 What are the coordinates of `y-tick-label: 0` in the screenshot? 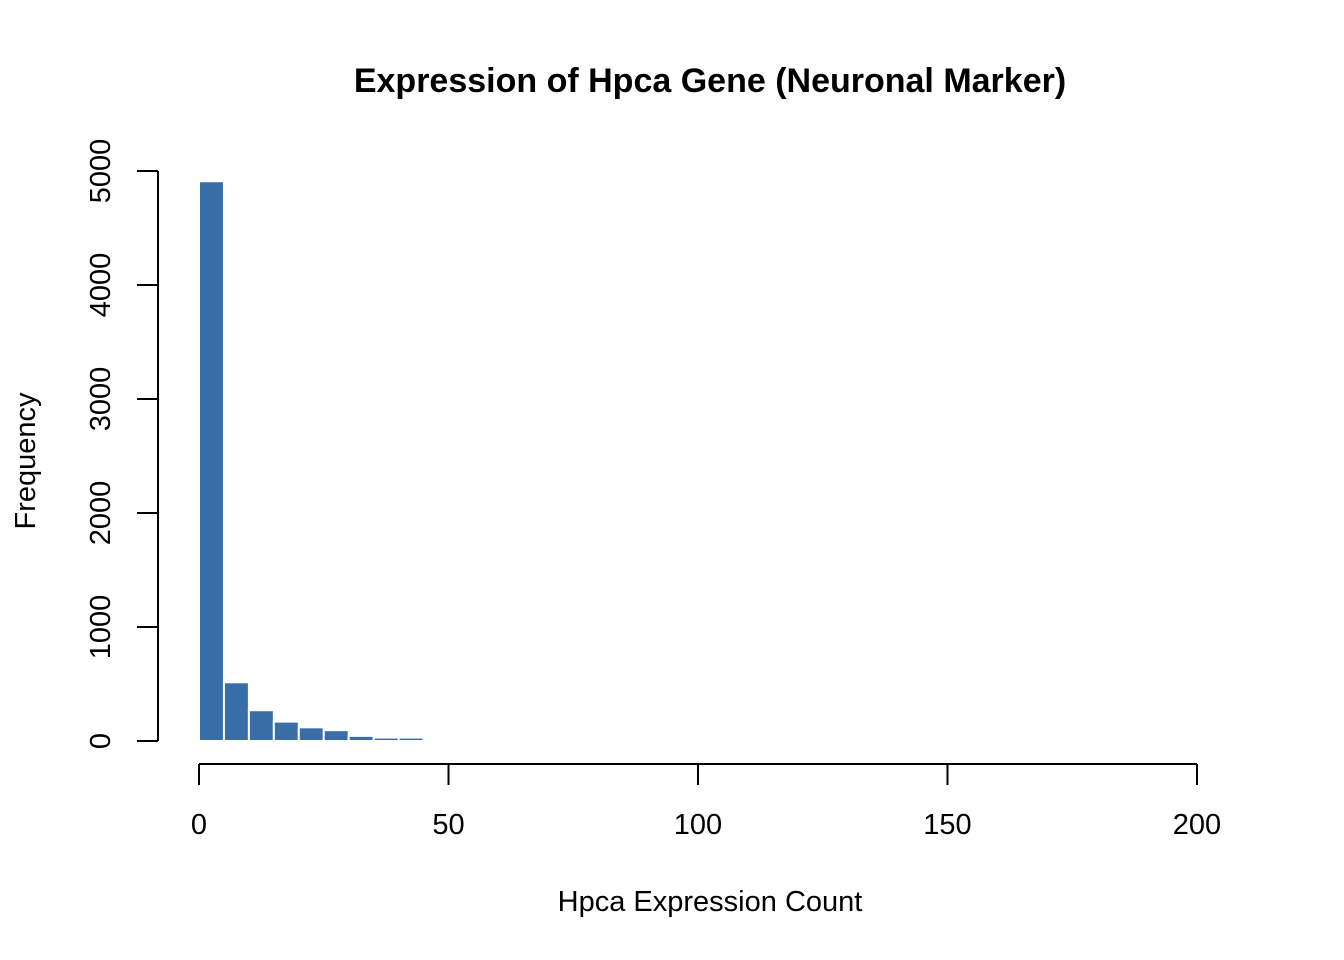 It's located at (101, 741).